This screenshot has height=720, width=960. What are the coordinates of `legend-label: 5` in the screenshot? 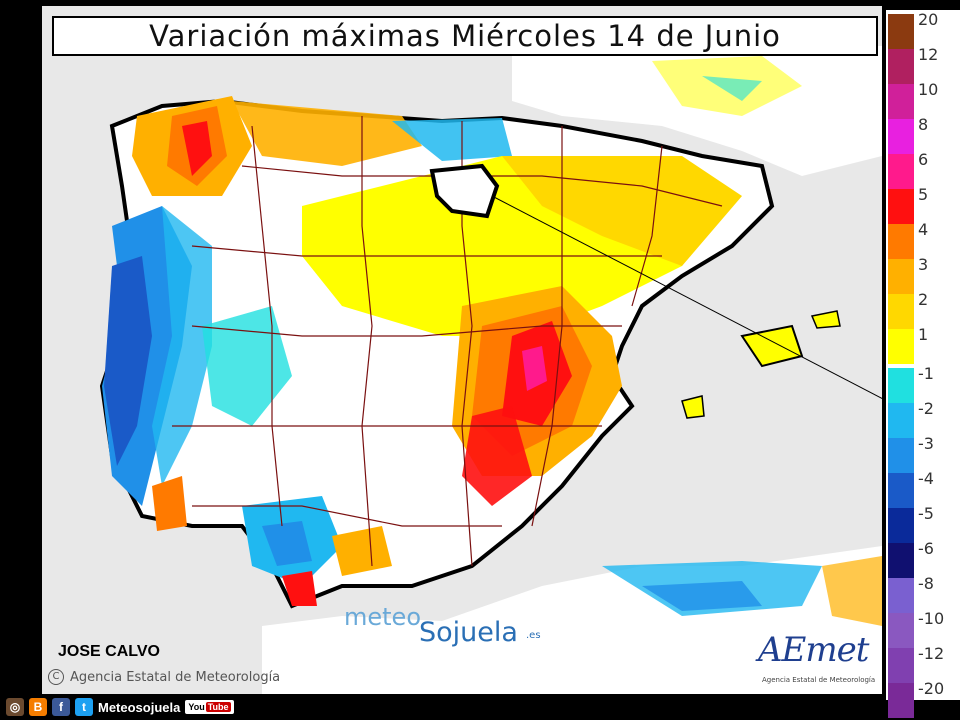 It's located at (923, 194).